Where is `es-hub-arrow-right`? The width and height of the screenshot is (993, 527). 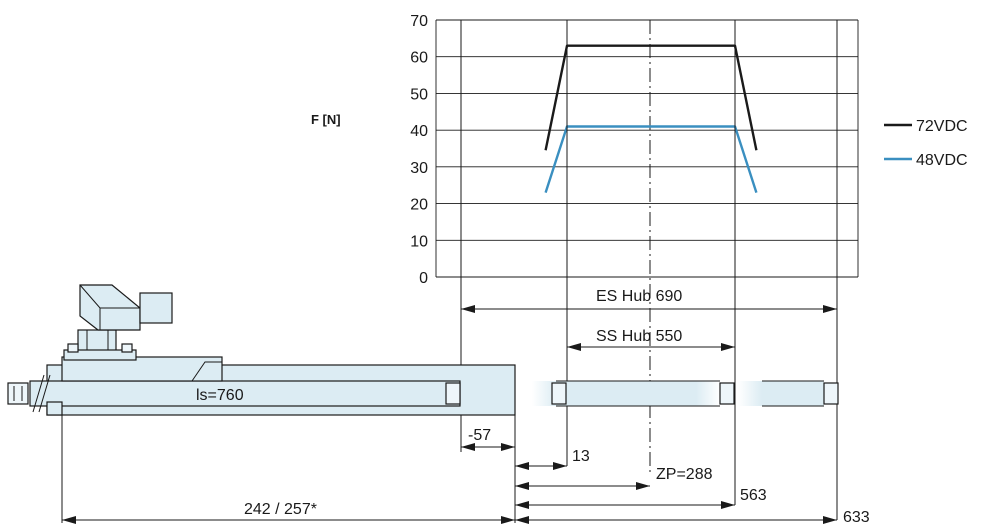
es-hub-arrow-right is located at coordinates (830, 309).